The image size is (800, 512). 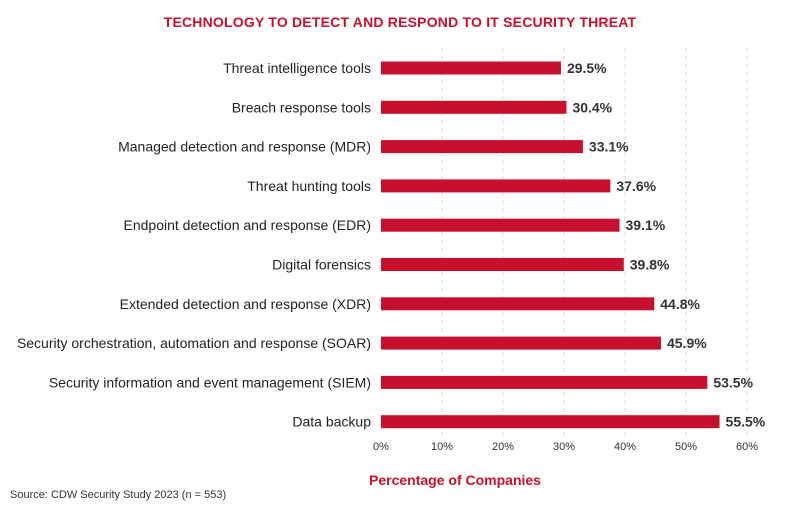 I want to click on x-tick-label: 30%, so click(x=564, y=447).